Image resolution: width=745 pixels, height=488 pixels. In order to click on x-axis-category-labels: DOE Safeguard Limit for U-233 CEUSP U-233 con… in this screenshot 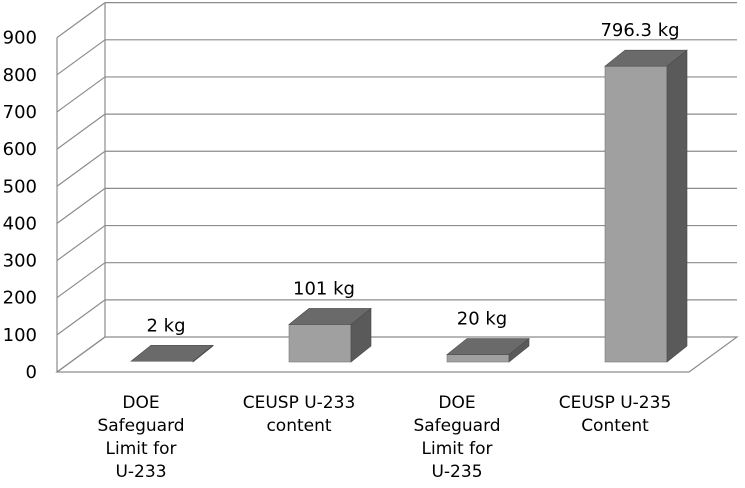, I will do `click(384, 437)`.